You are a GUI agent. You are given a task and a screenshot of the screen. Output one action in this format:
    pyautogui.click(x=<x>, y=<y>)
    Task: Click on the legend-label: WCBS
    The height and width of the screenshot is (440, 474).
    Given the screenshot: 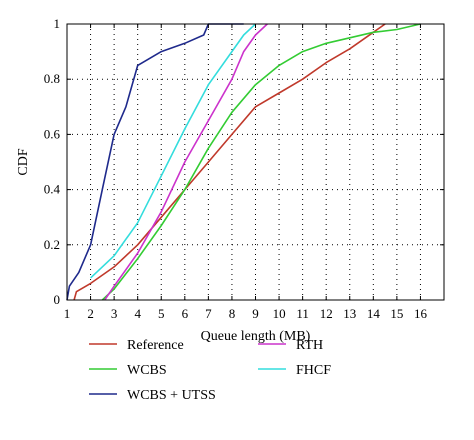 What is the action you would take?
    pyautogui.click(x=147, y=370)
    